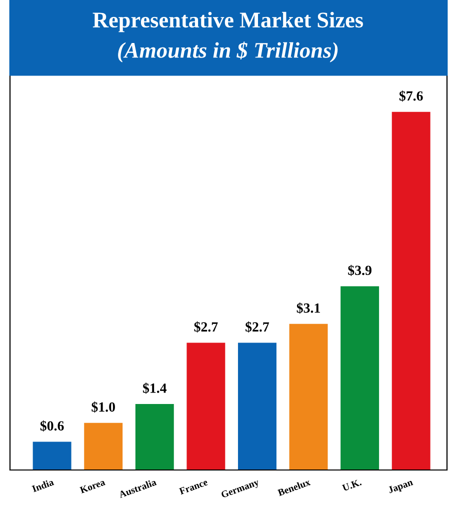  What do you see at coordinates (103, 407) in the screenshot?
I see `data-label: $1.0` at bounding box center [103, 407].